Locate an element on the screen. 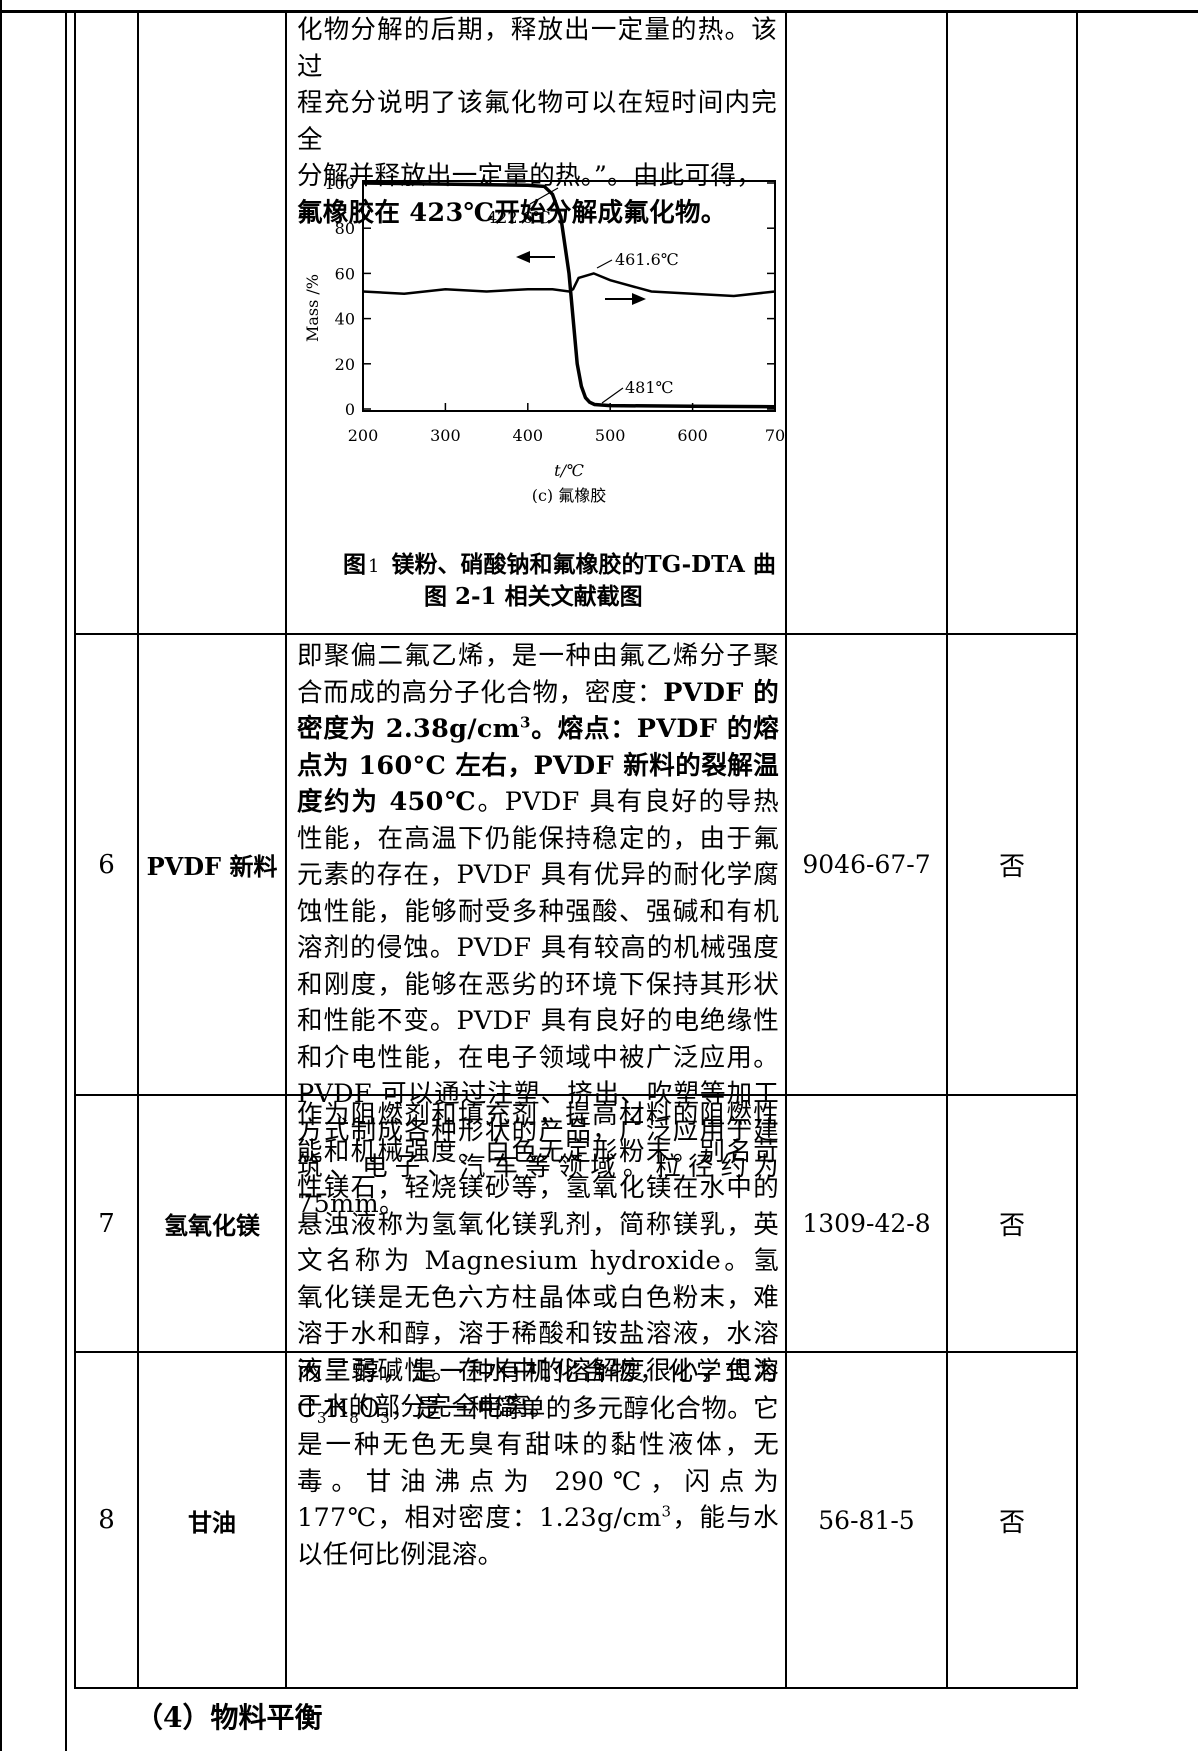  annotation-481-leader is located at coordinates (612, 395).